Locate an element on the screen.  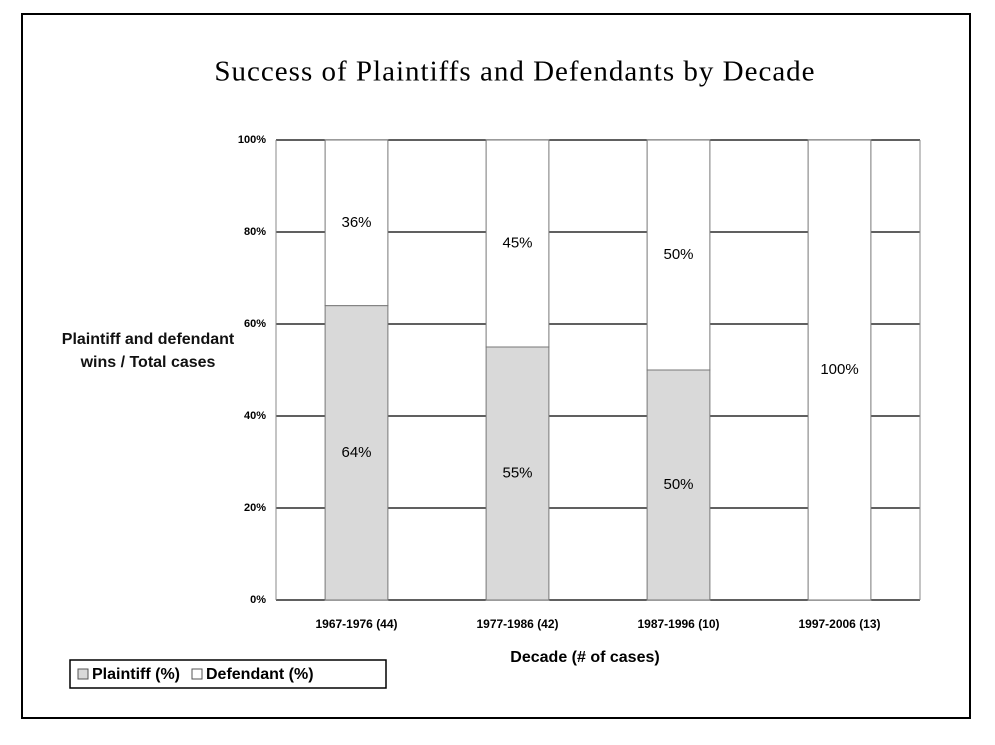
x-tick-label: 1977-1986 (42) is located at coordinates (517, 624).